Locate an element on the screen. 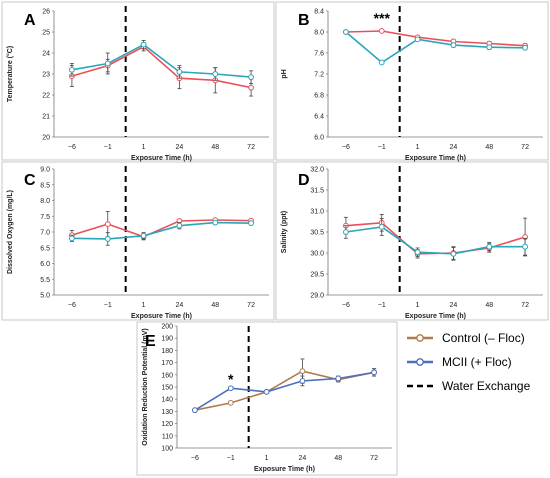 The height and width of the screenshot is (478, 550). y-axis-label: Temperature (°C) is located at coordinates (10, 74).